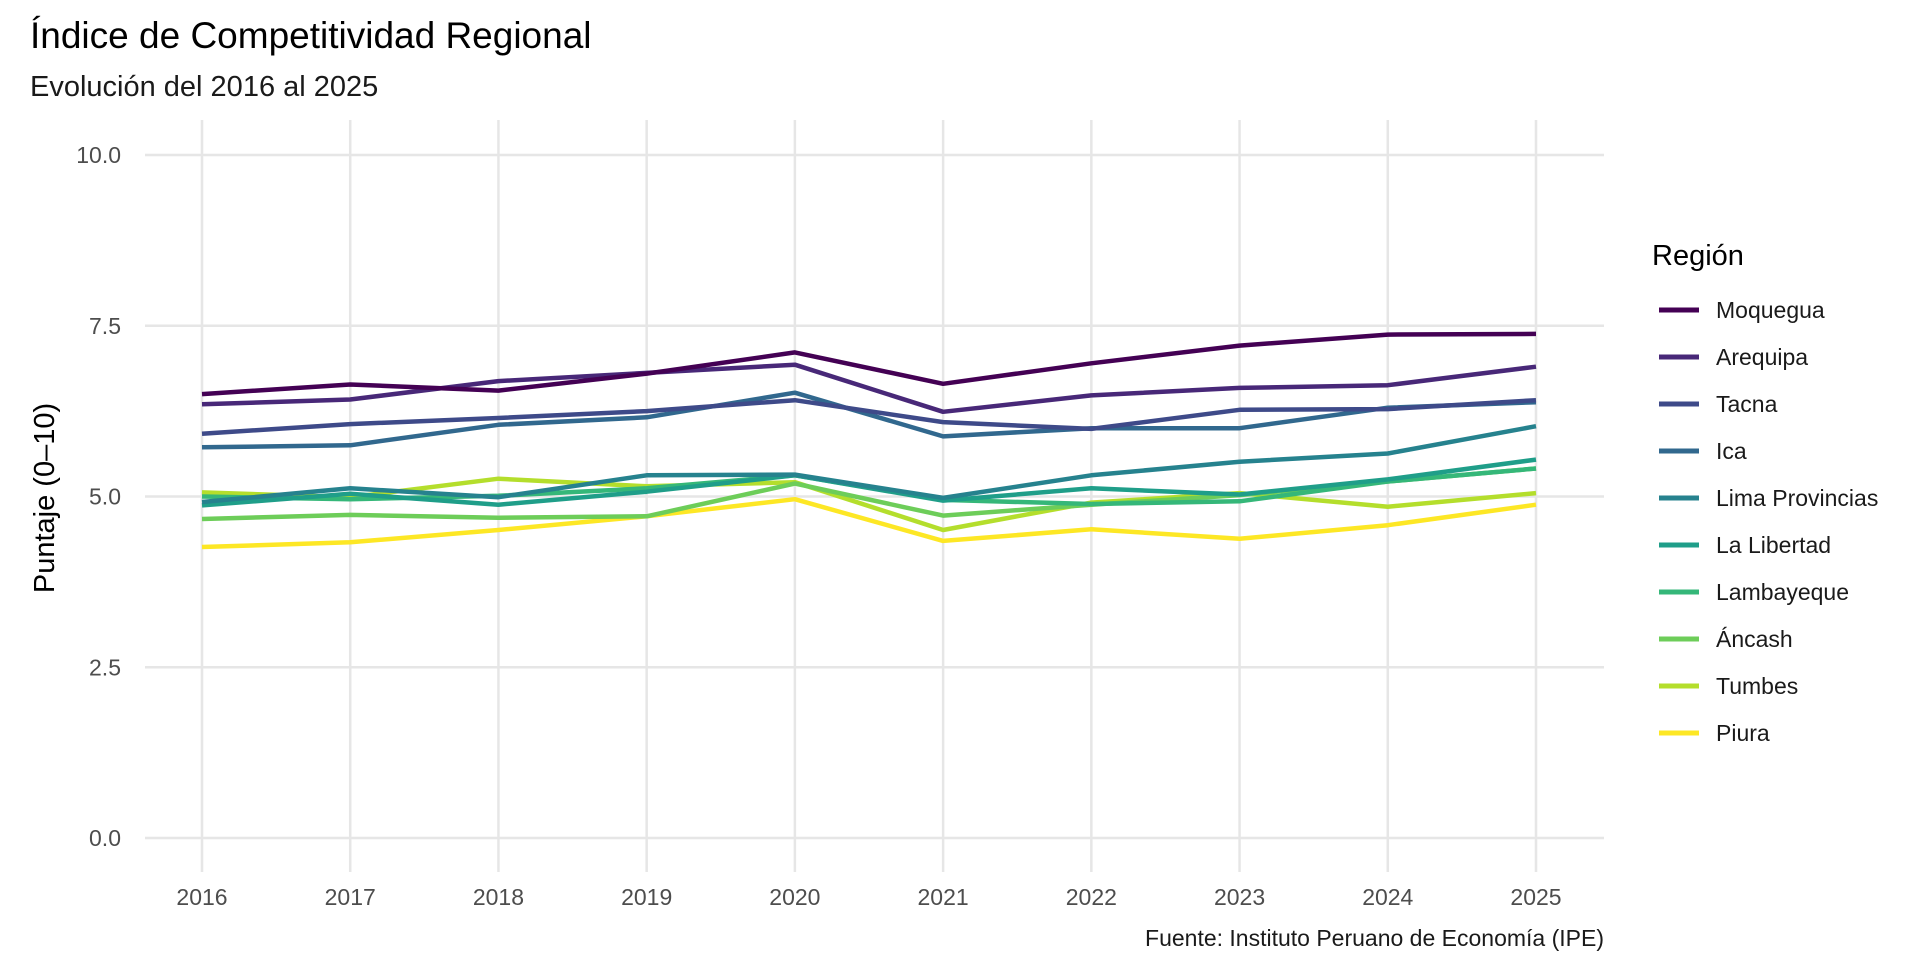  What do you see at coordinates (1747, 404) in the screenshot?
I see `legend-label: Tacna` at bounding box center [1747, 404].